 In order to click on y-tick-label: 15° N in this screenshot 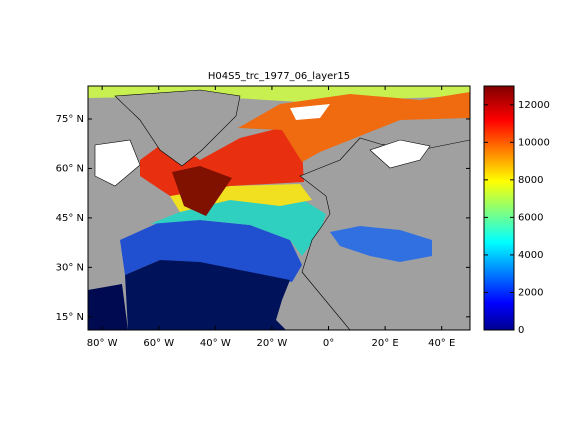, I will do `click(70, 317)`.